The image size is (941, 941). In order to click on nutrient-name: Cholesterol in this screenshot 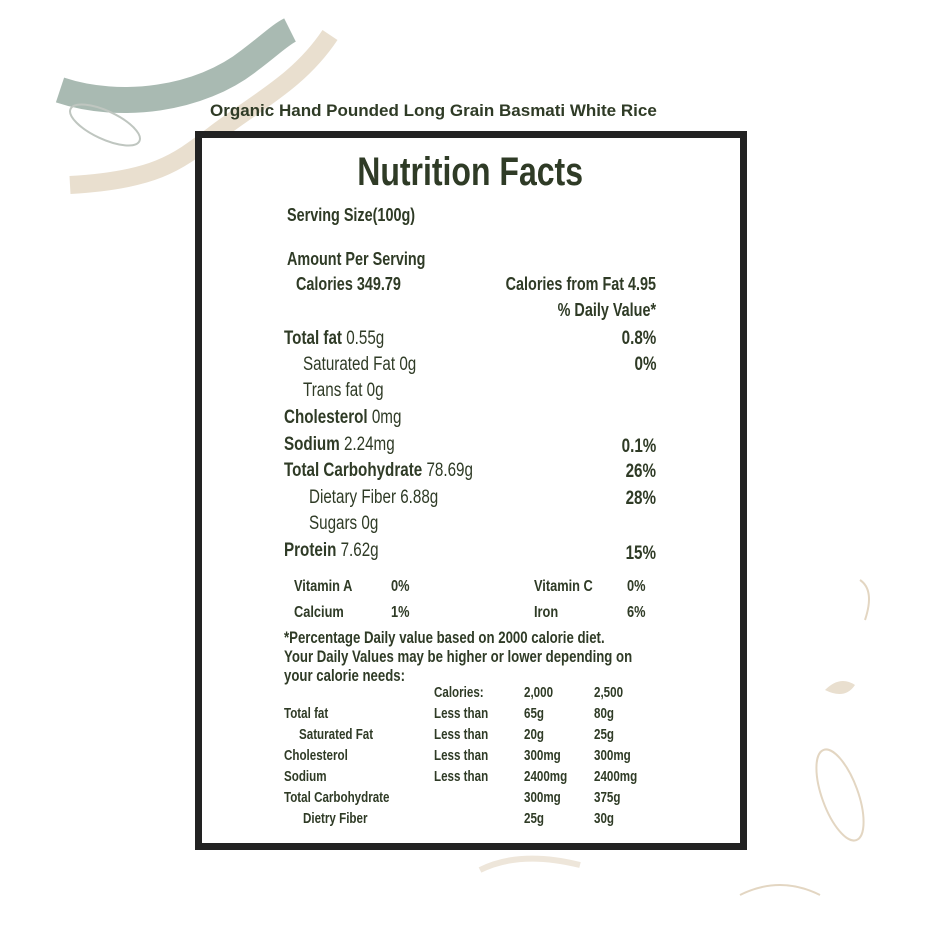, I will do `click(326, 417)`.